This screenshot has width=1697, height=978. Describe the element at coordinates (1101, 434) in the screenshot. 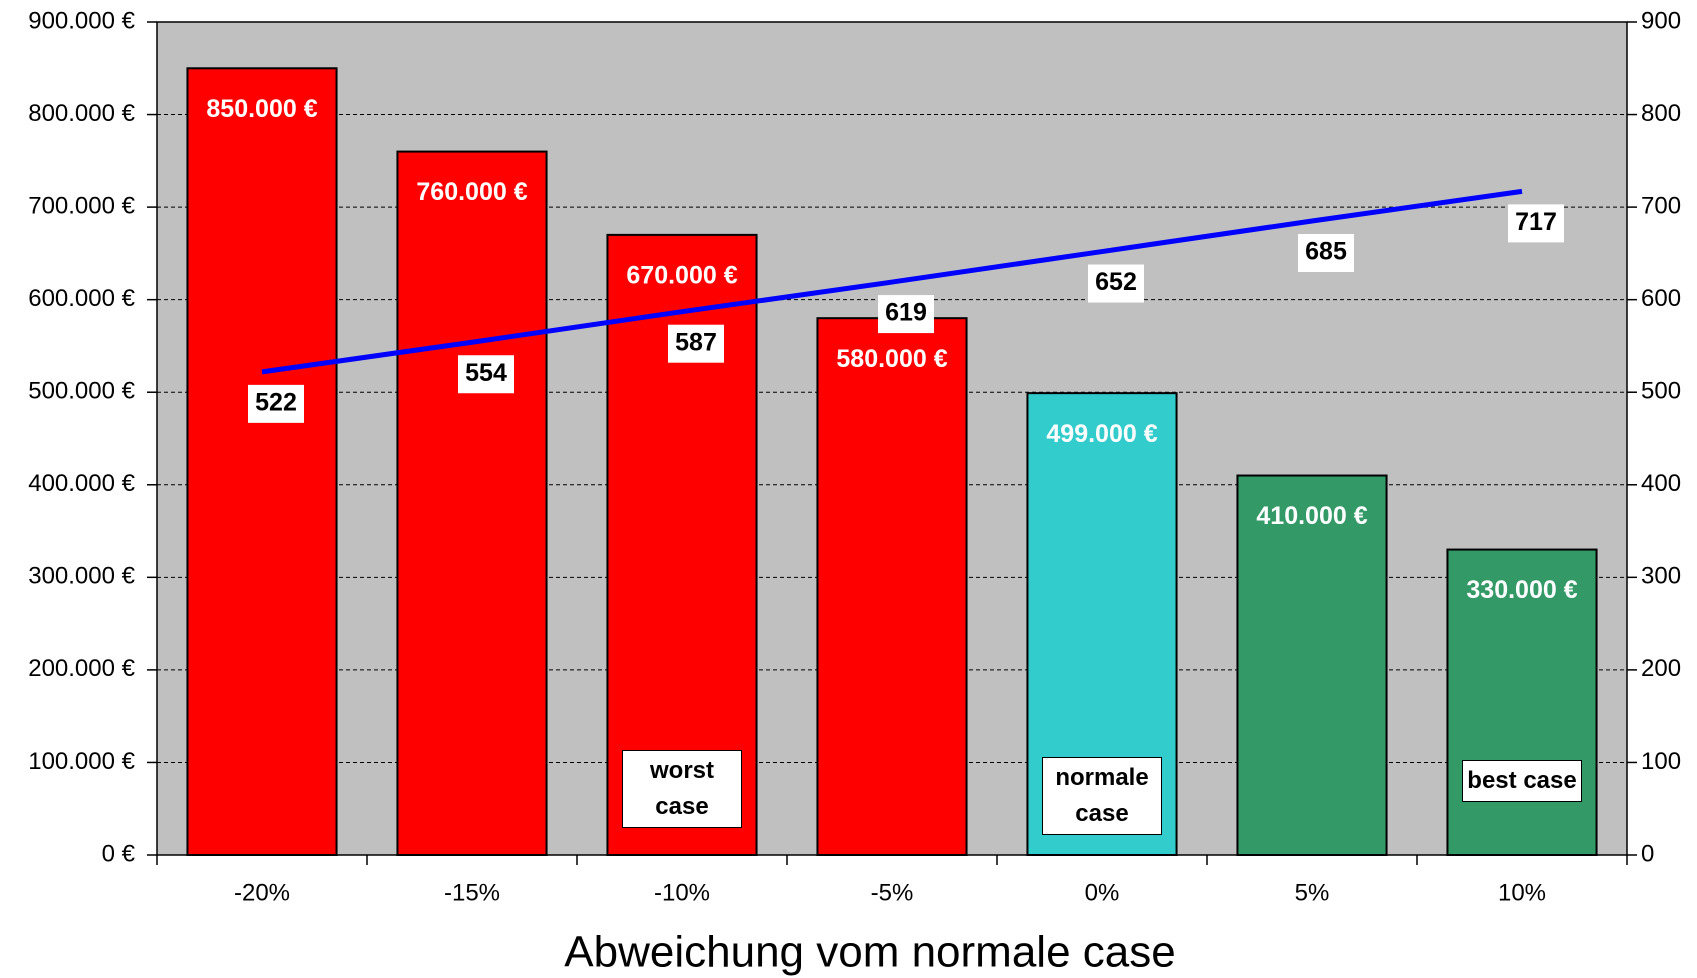

I see `bar-value-label: 499.000 €` at that location.